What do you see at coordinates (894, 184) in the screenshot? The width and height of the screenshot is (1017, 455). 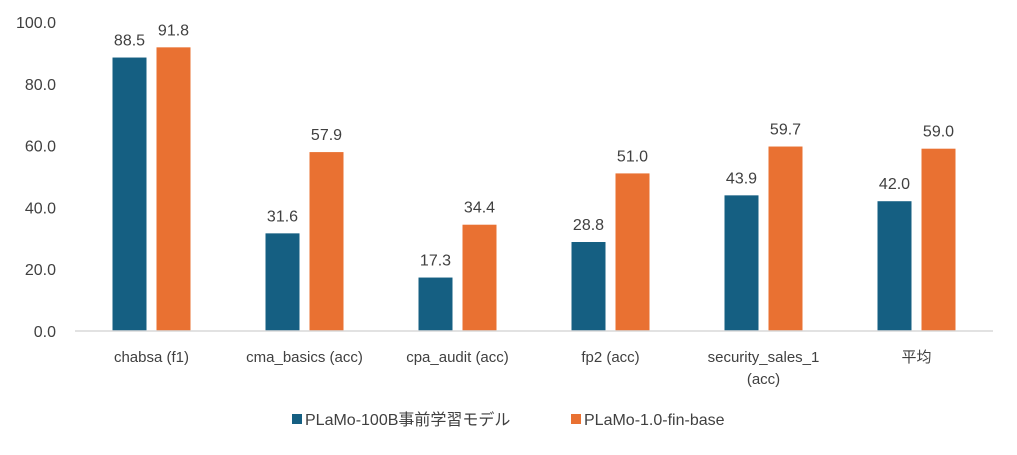 I see `data-label: 42.0` at bounding box center [894, 184].